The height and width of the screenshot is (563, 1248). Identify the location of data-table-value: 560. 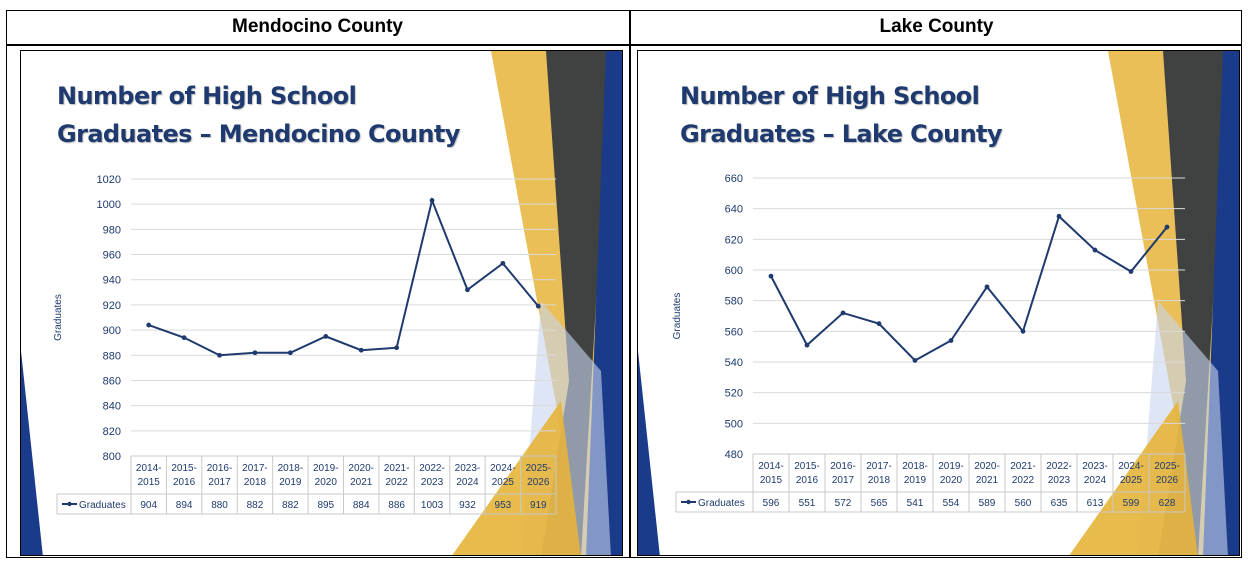
(1023, 503).